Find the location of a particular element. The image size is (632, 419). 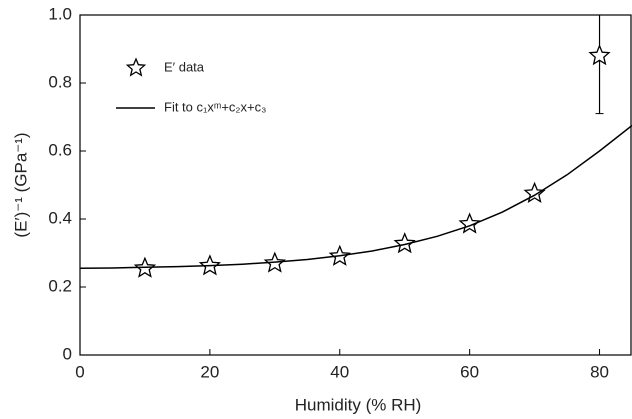

x-tick-label: 40 is located at coordinates (339, 371).